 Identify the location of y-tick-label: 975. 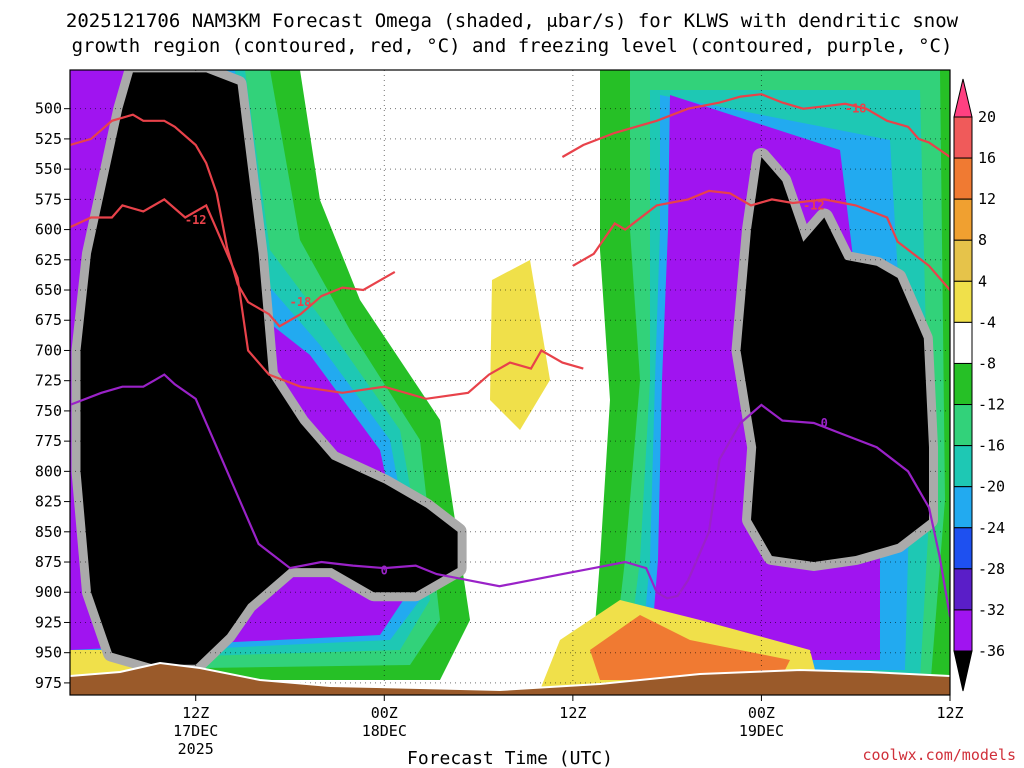
(48, 683).